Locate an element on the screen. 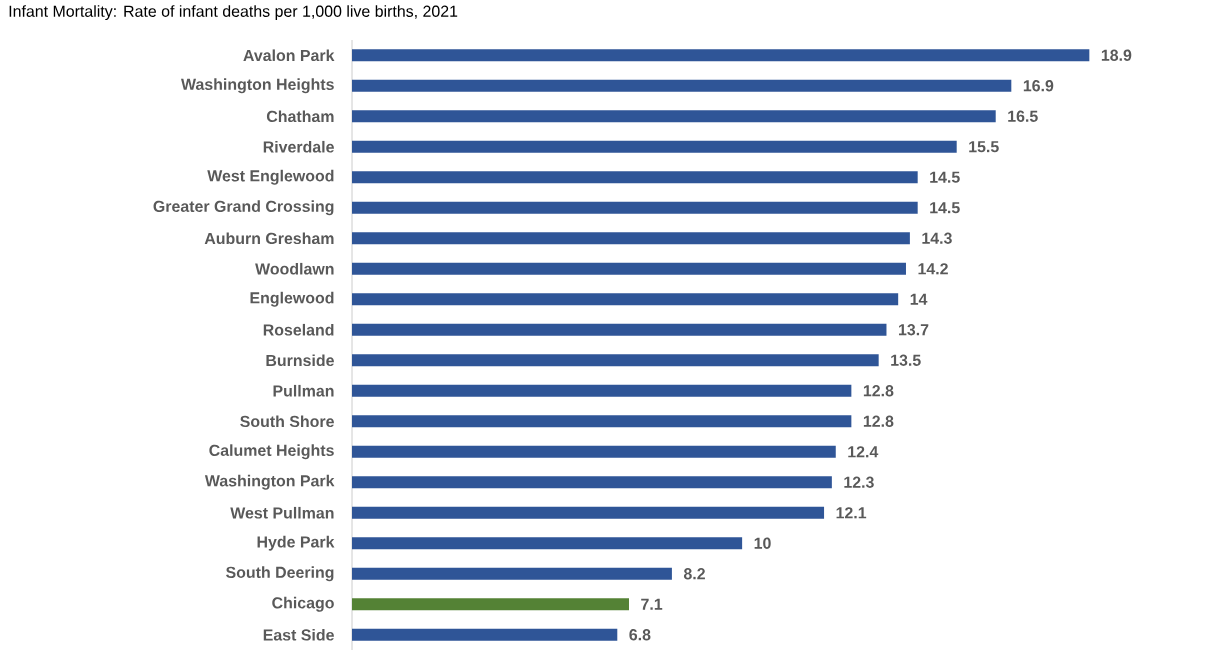  y-tick-label: Englewood is located at coordinates (292, 299).